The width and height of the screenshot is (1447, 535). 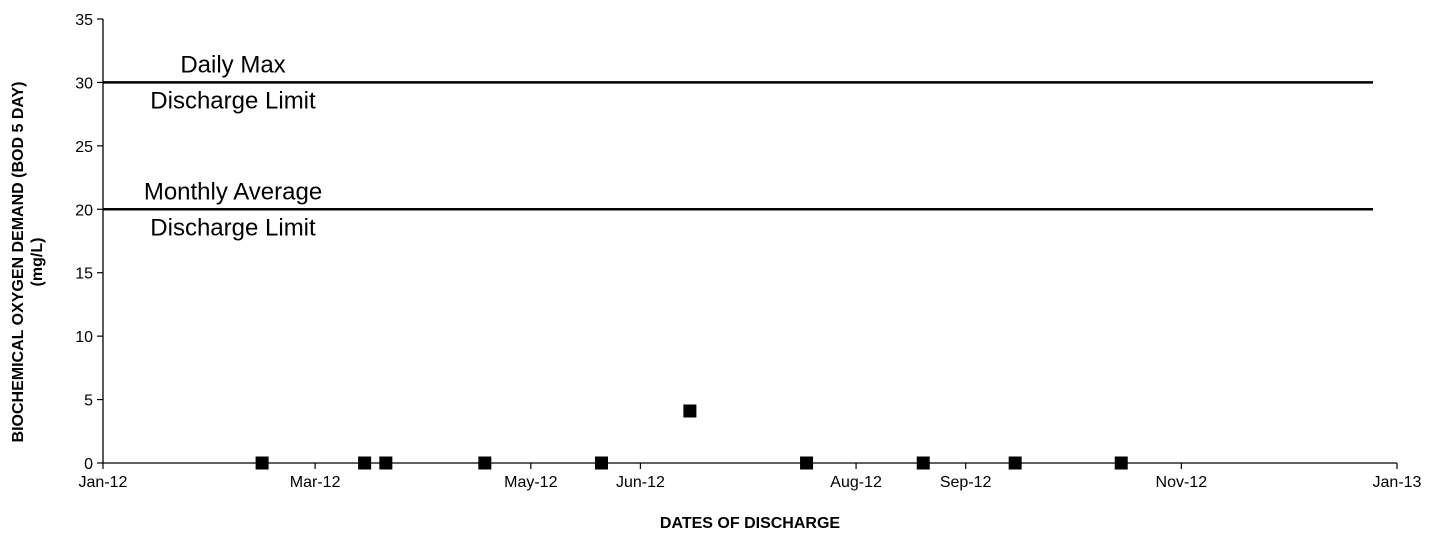 I want to click on x-tick-label: Nov-12, so click(x=1182, y=482).